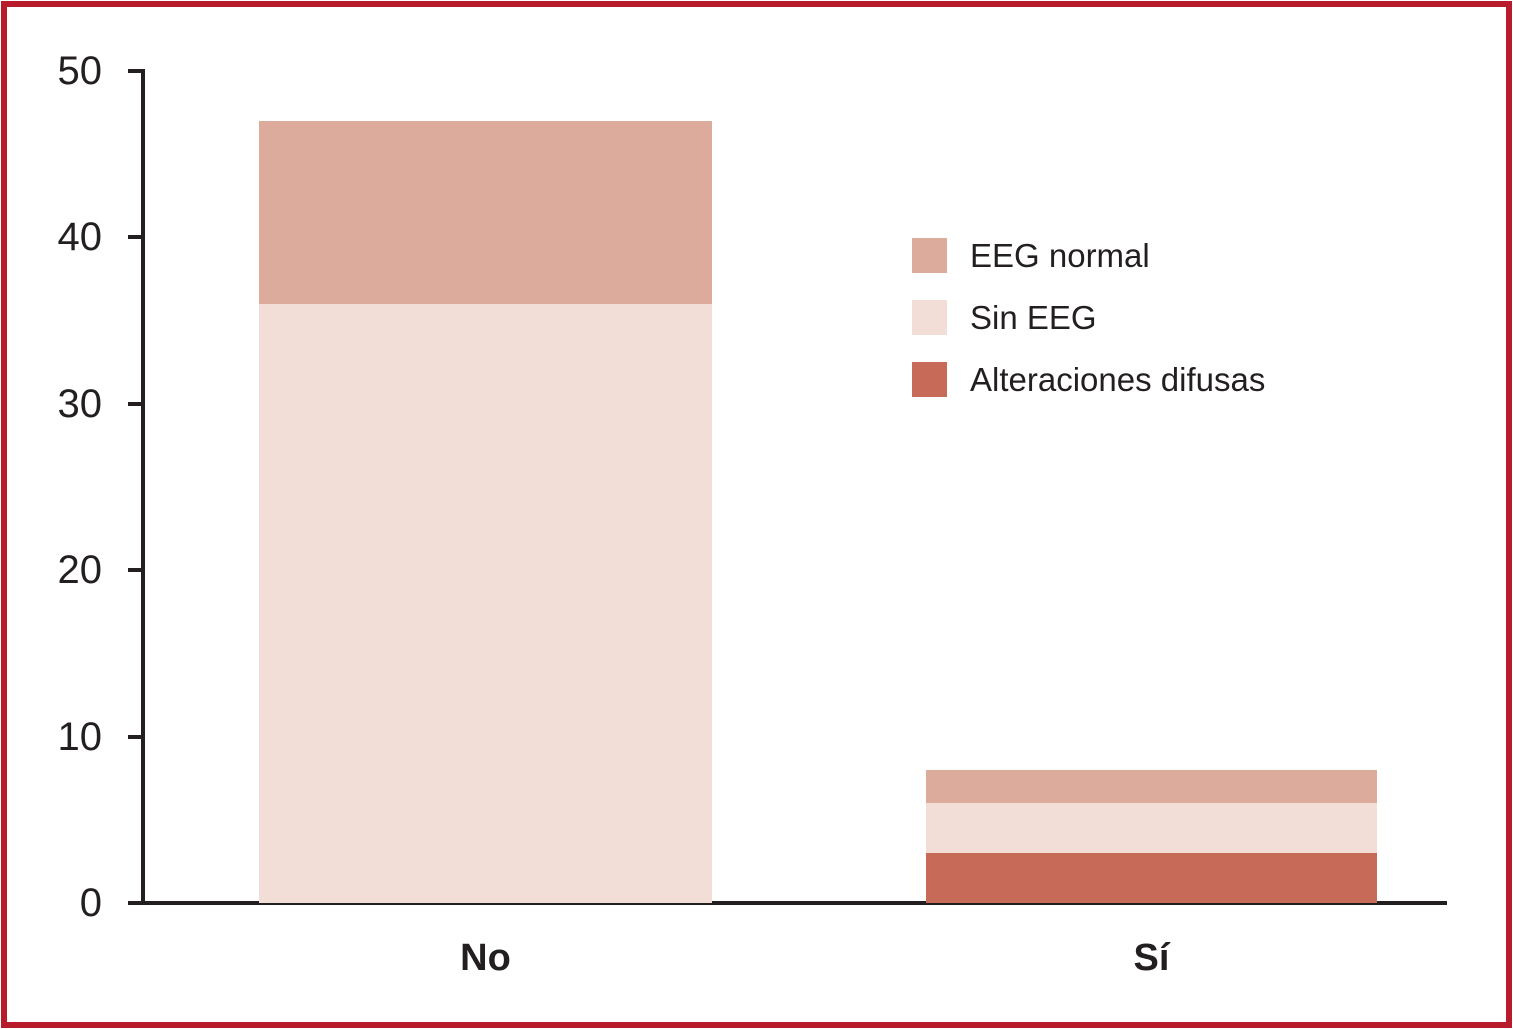 This screenshot has height=1029, width=1513. Describe the element at coordinates (929, 317) in the screenshot. I see `legend-swatch-sin-eeg` at that location.